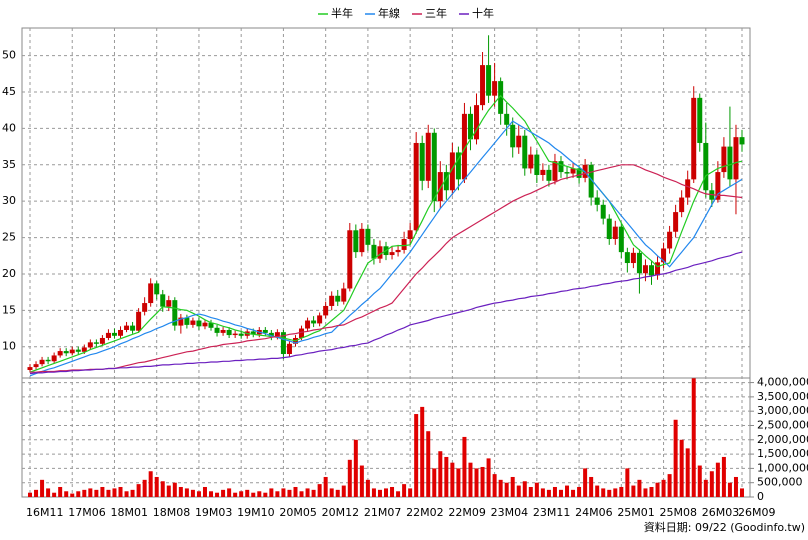 The width and height of the screenshot is (808, 540). I want to click on x-tick-label: 19M10, so click(256, 512).